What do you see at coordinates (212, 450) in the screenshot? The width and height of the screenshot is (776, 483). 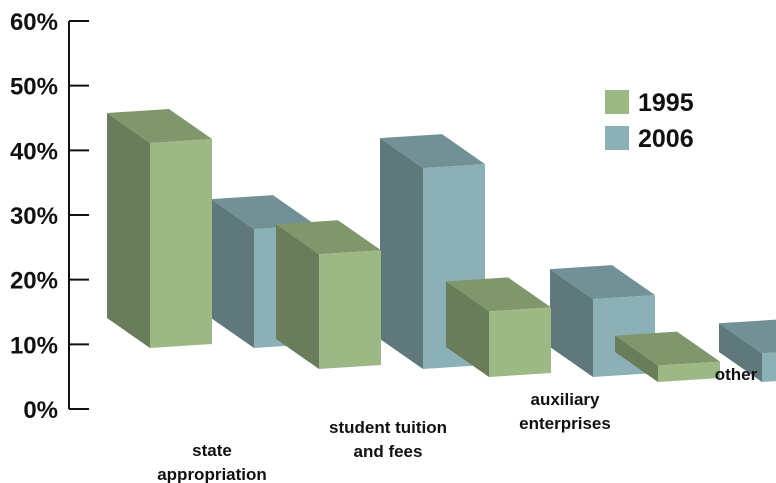 I see `category-label: state` at bounding box center [212, 450].